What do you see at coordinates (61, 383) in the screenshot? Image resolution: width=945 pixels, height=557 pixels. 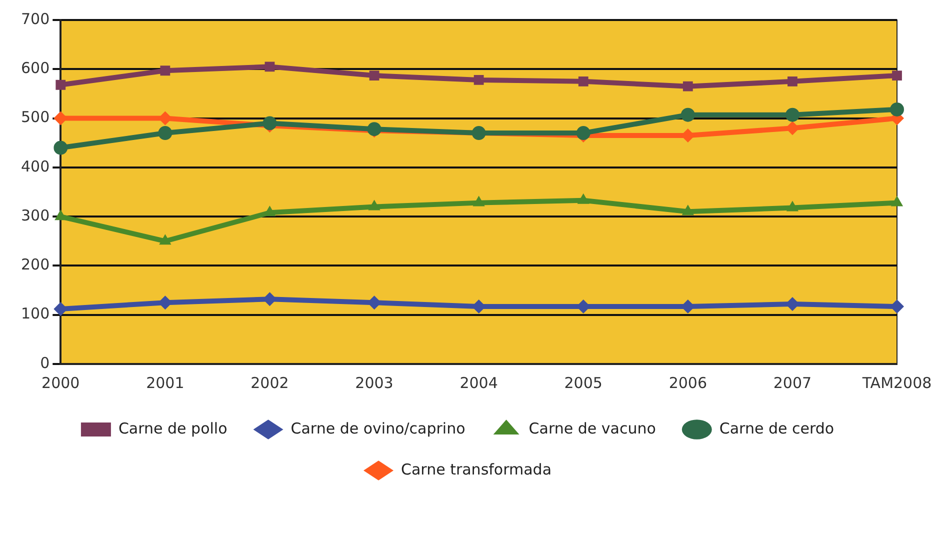 I see `x-tick-label: 2000` at bounding box center [61, 383].